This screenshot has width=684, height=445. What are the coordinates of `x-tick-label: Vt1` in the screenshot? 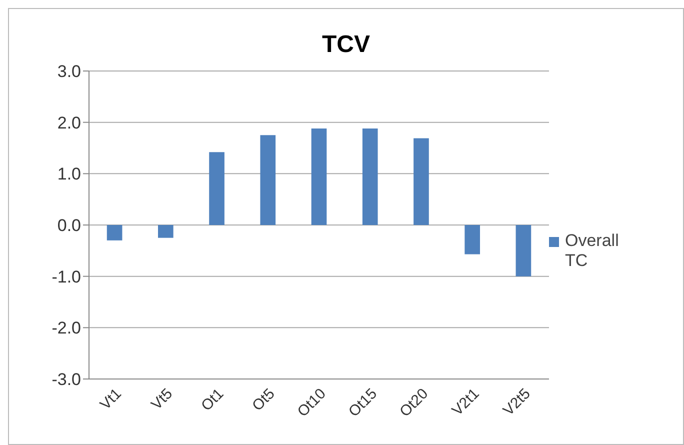 It's located at (110, 399).